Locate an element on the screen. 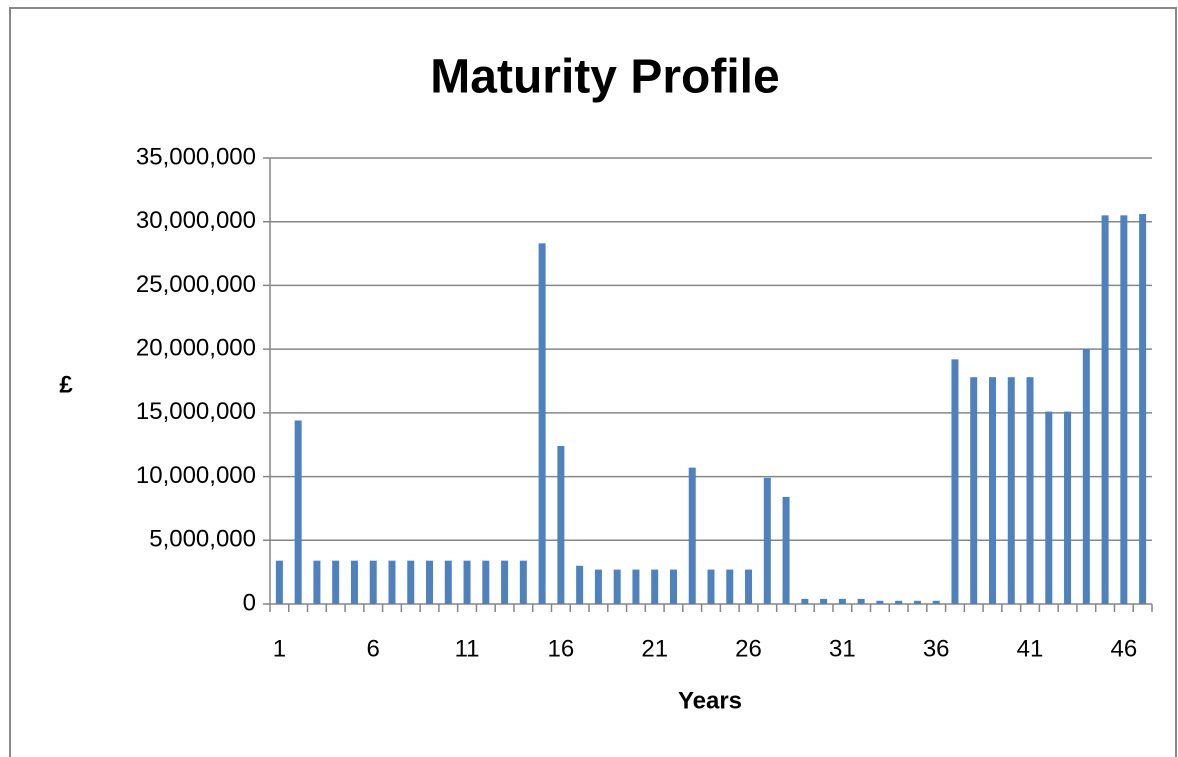 The width and height of the screenshot is (1178, 757). x-tick-label: 21 is located at coordinates (654, 648).